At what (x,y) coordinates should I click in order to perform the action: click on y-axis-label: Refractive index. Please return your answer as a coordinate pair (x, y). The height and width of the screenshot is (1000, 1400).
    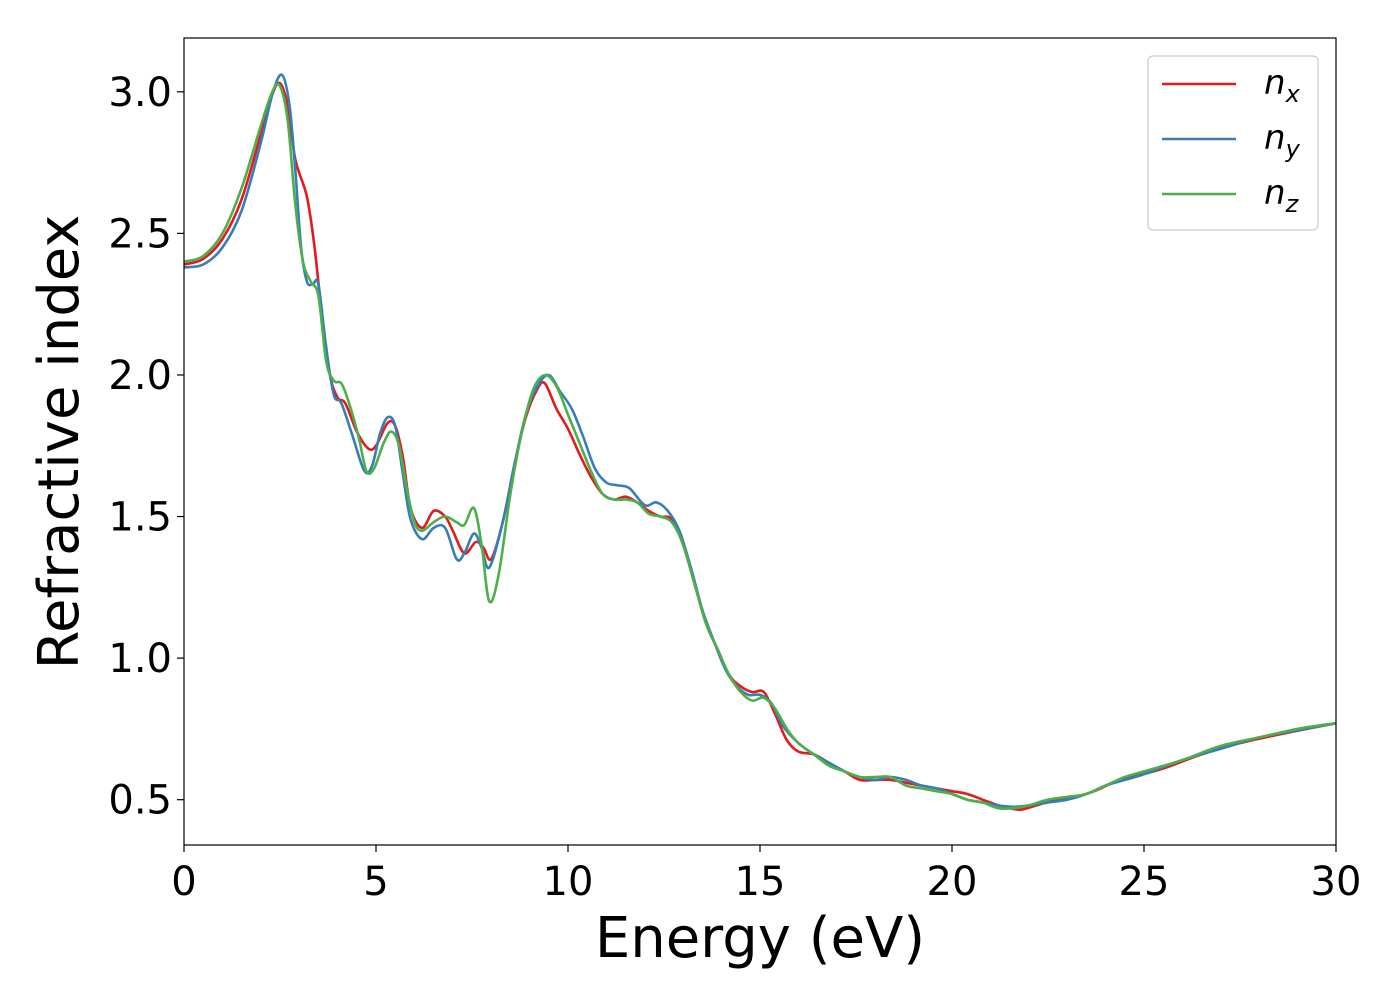
    Looking at the image, I should click on (59, 442).